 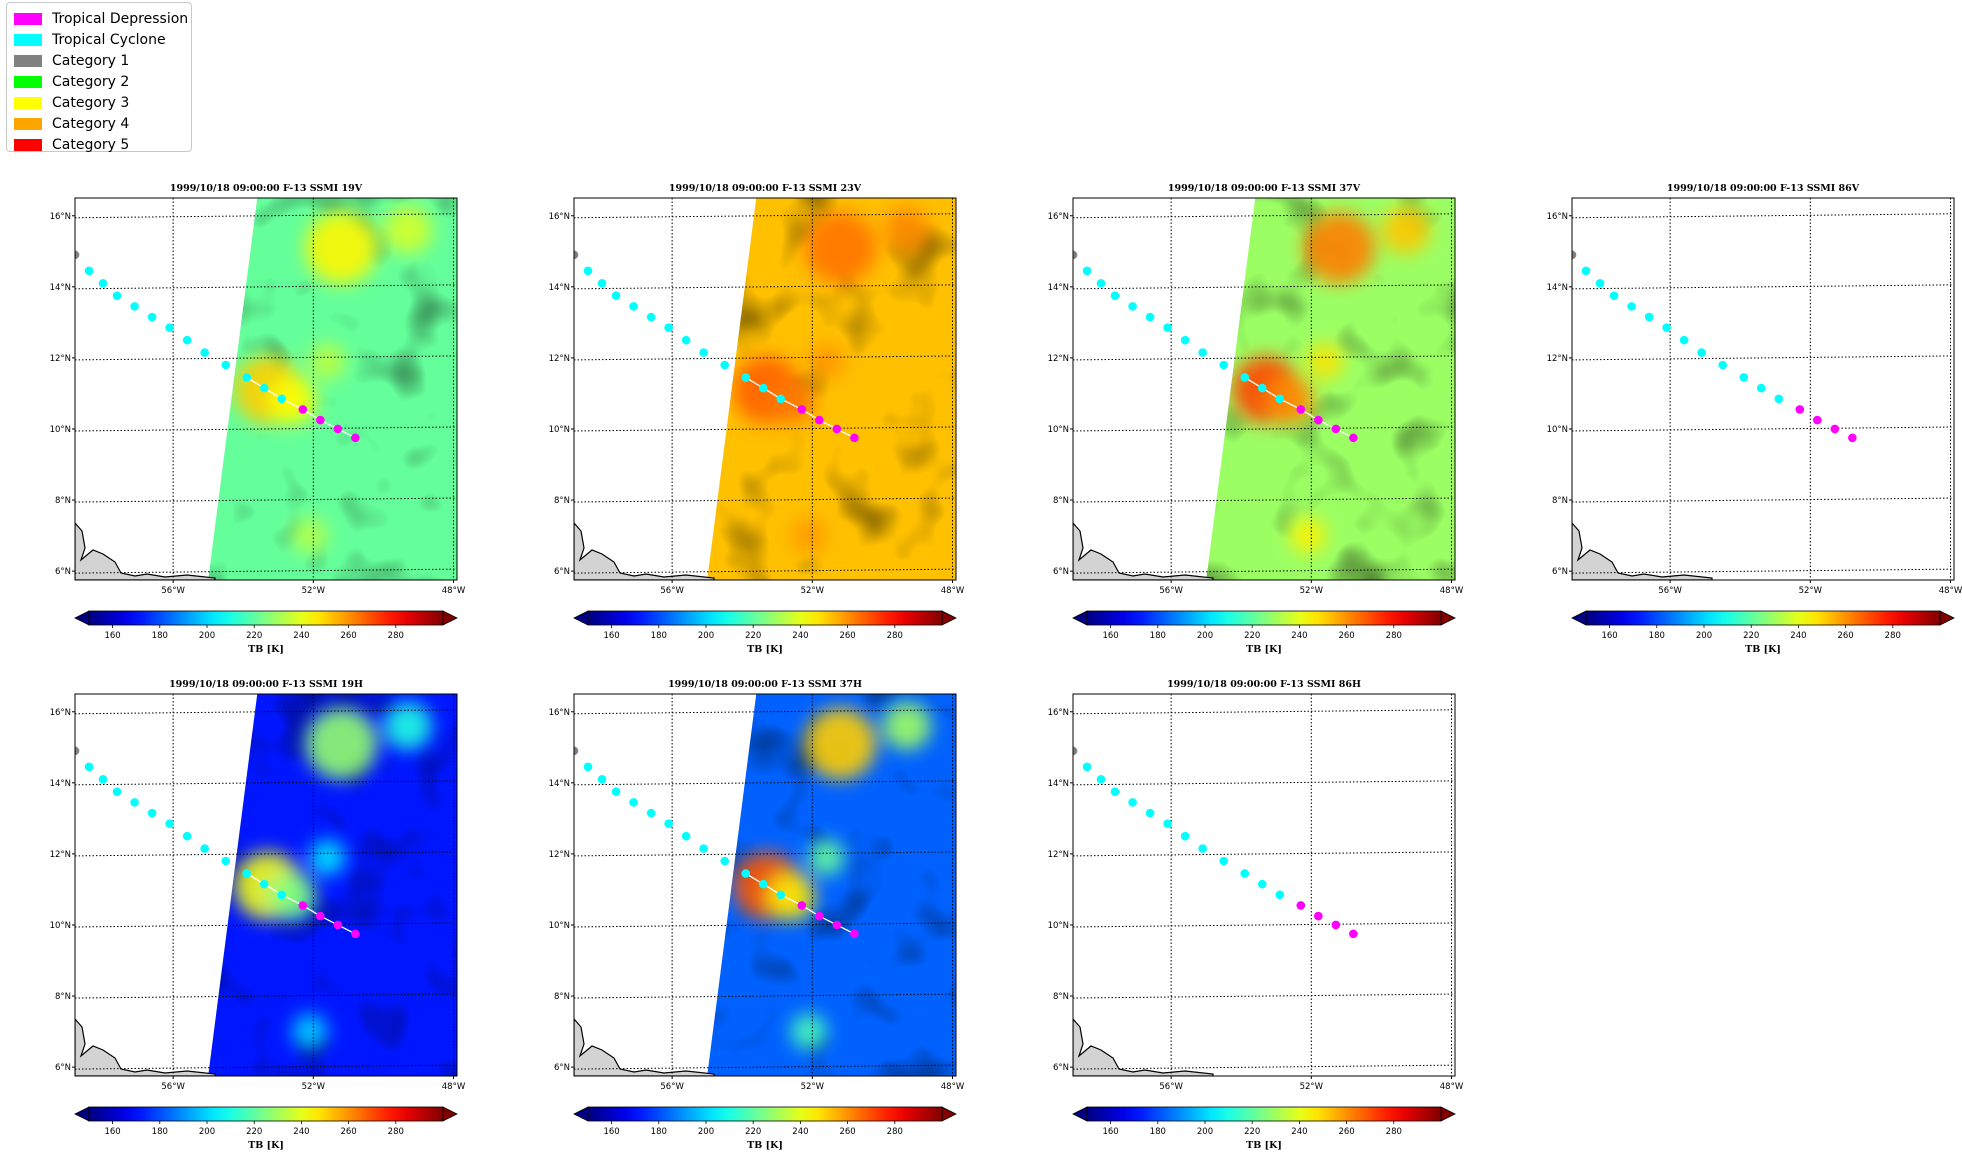 I want to click on legend-item: Tropical Depression, so click(x=101, y=19).